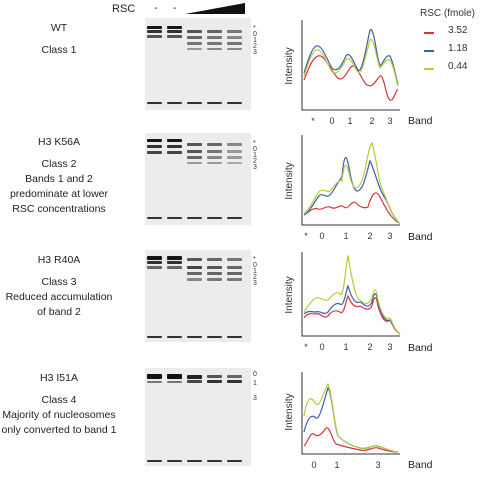  Describe the element at coordinates (59, 209) in the screenshot. I see `panel-description: RSC concentrations` at that location.